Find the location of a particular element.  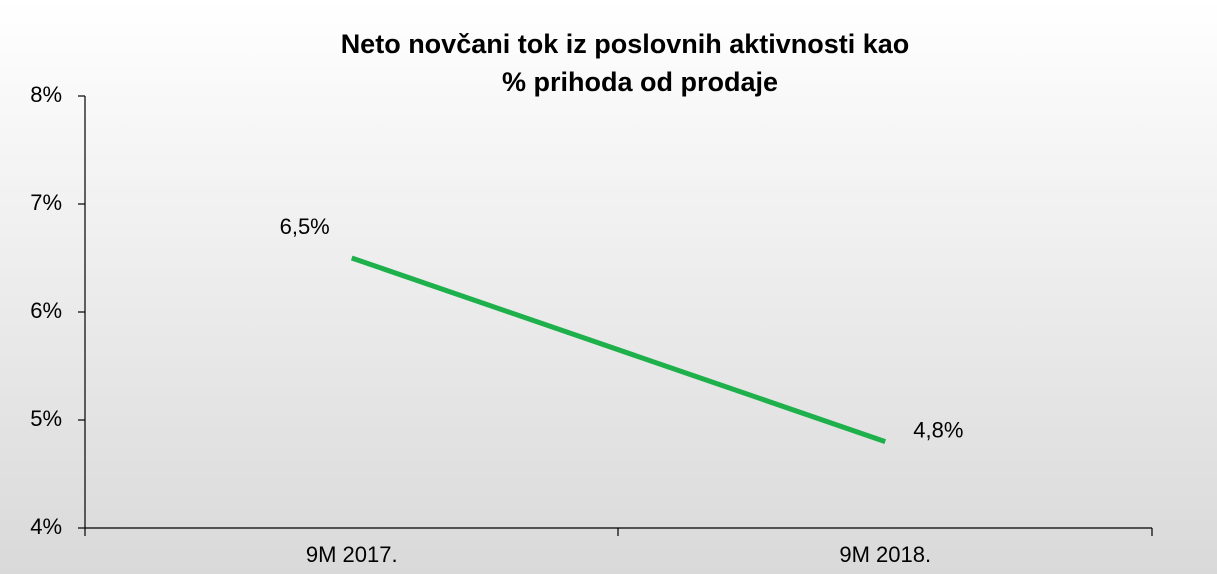

y-tick-label: 7% is located at coordinates (46, 202).